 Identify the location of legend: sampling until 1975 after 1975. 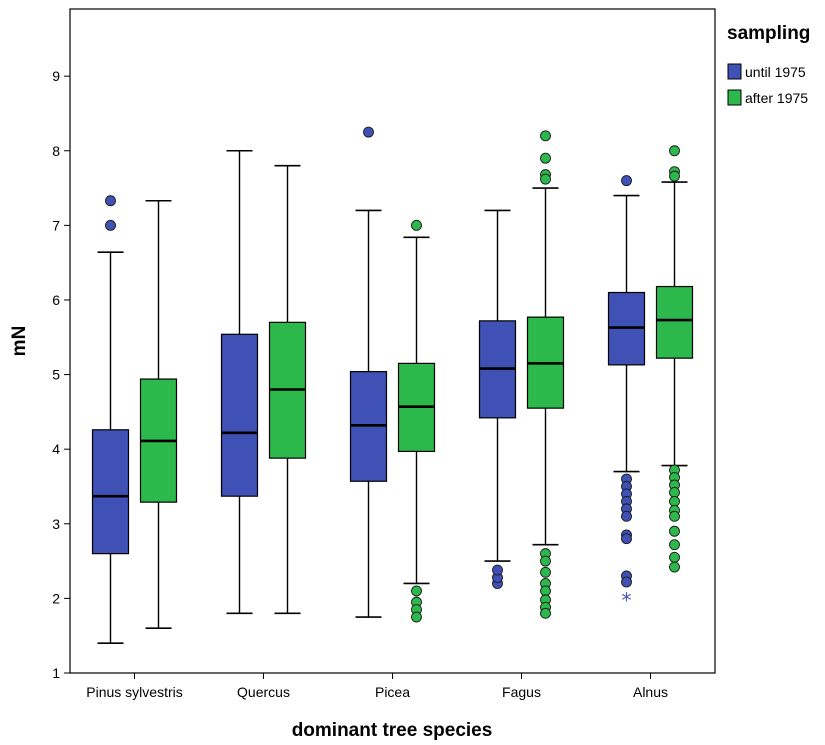
(768, 64).